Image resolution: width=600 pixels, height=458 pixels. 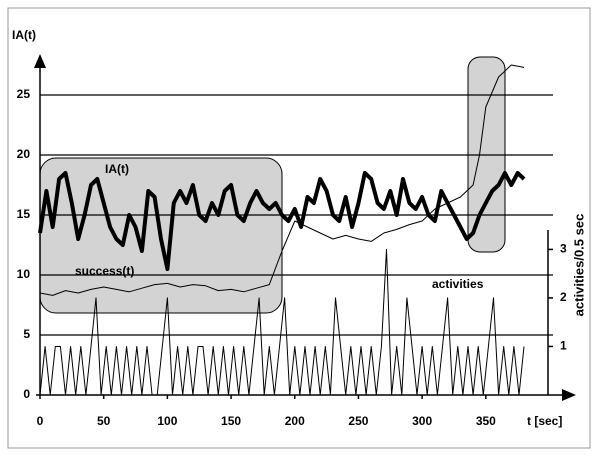 What do you see at coordinates (24, 154) in the screenshot?
I see `y-tick-label: 20` at bounding box center [24, 154].